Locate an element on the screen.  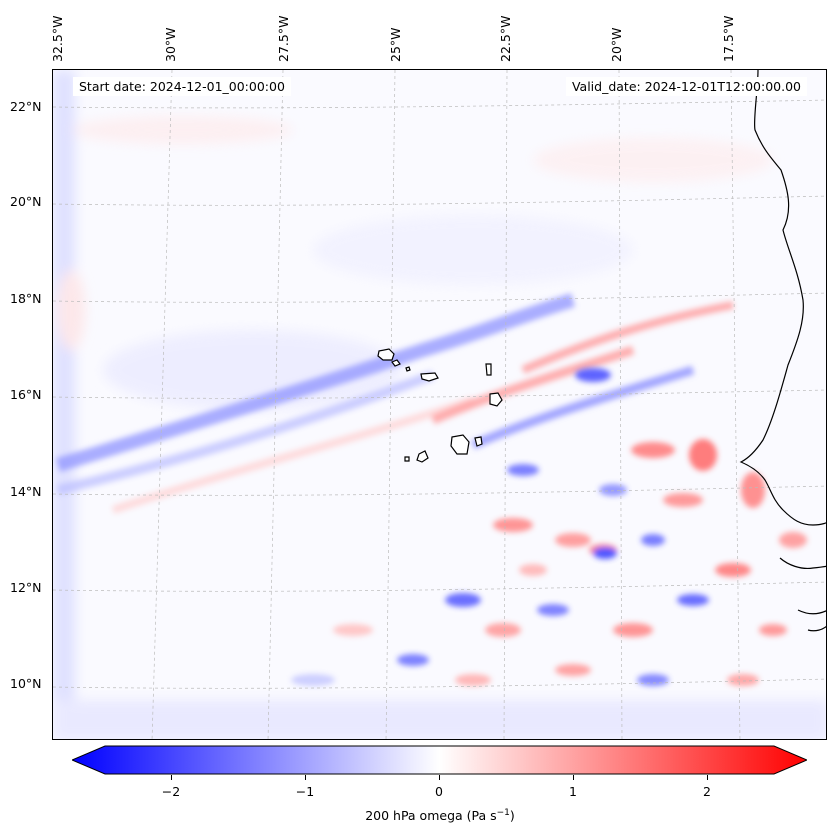
colorbar-label-text: 200 hPa omega (Pa s is located at coordinates (431, 816).